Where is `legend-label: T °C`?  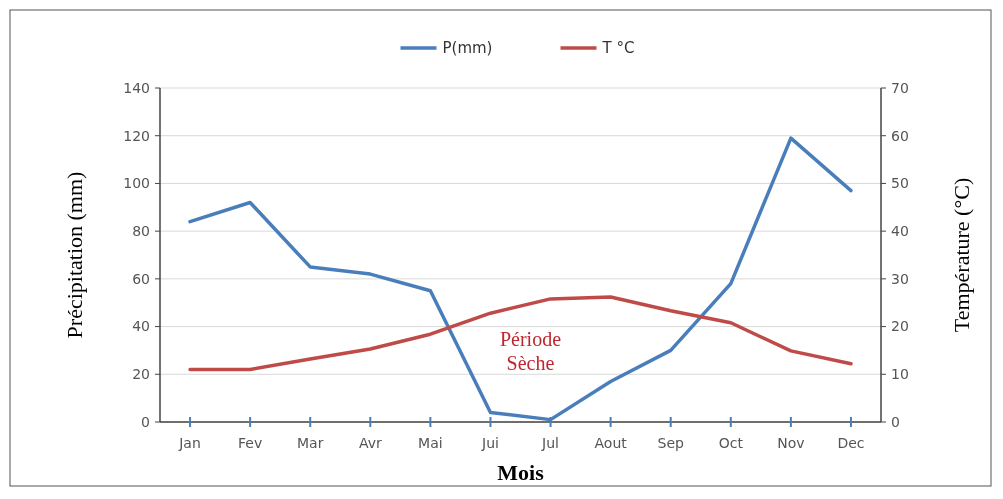 legend-label: T °C is located at coordinates (618, 48).